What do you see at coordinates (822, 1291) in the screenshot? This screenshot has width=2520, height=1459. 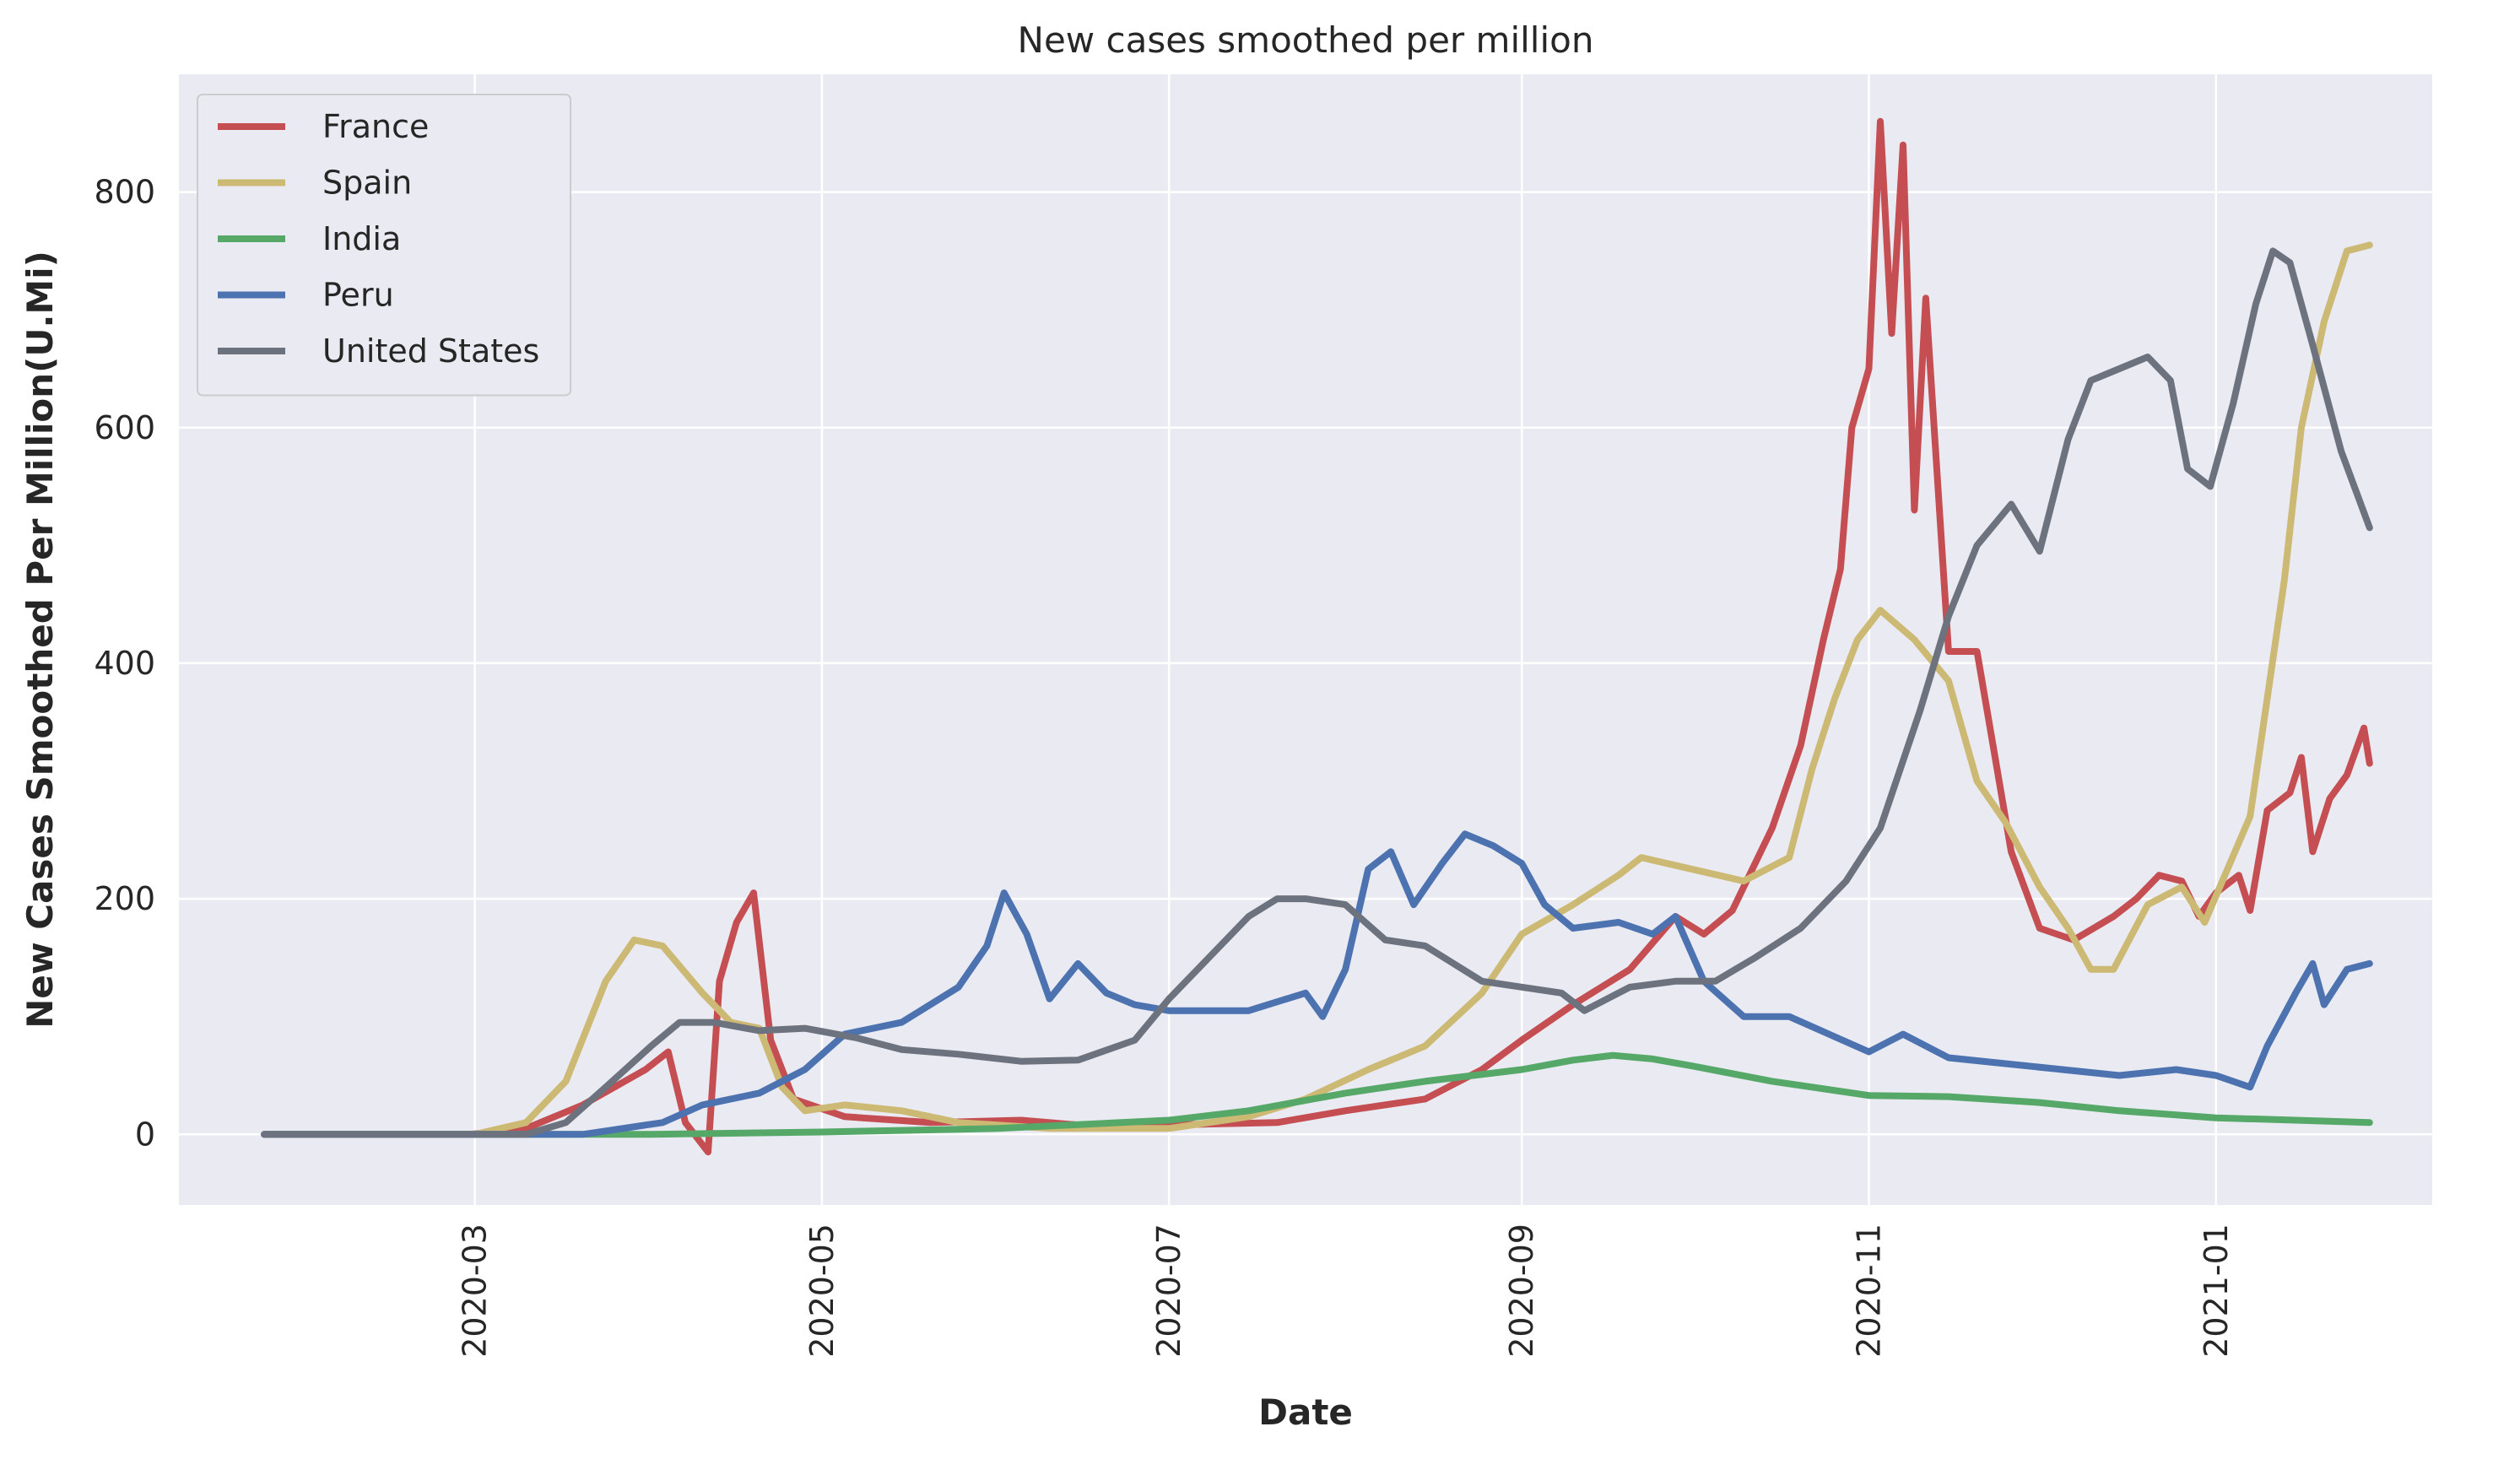 I see `x-tick-label: 2020-05` at bounding box center [822, 1291].